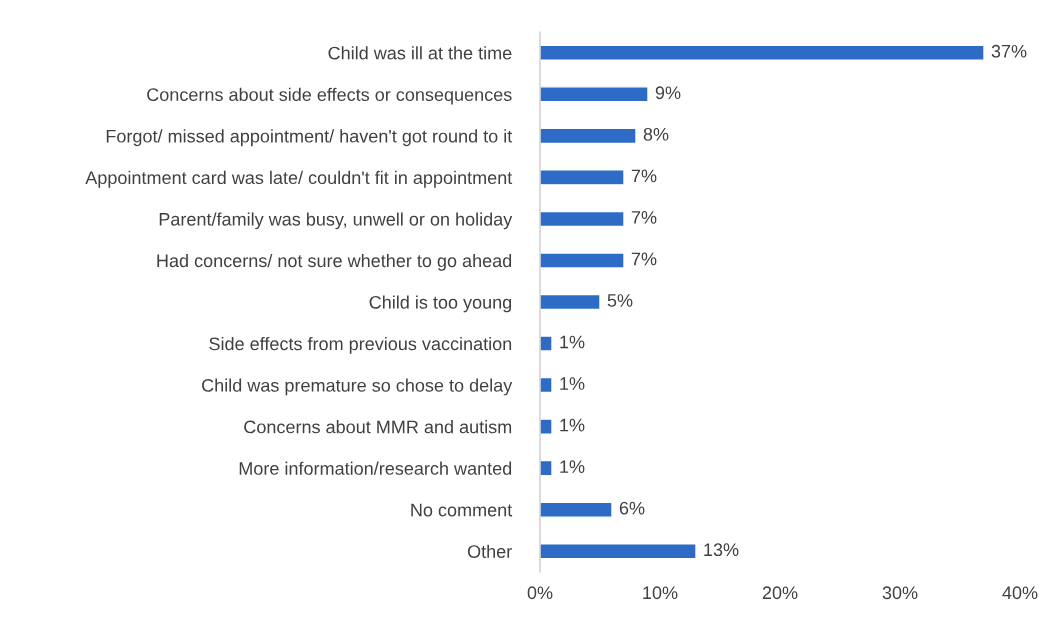 The width and height of the screenshot is (1052, 623). Describe the element at coordinates (462, 510) in the screenshot. I see `y-tick-label: No comment` at that location.